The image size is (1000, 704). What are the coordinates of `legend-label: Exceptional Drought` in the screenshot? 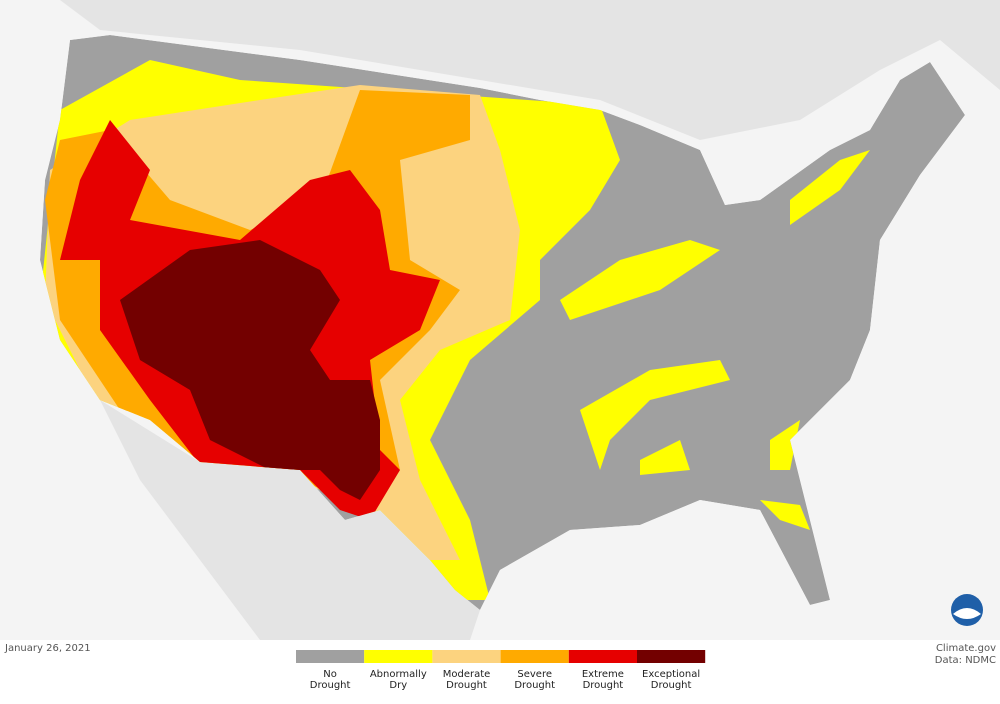 It's located at (671, 680).